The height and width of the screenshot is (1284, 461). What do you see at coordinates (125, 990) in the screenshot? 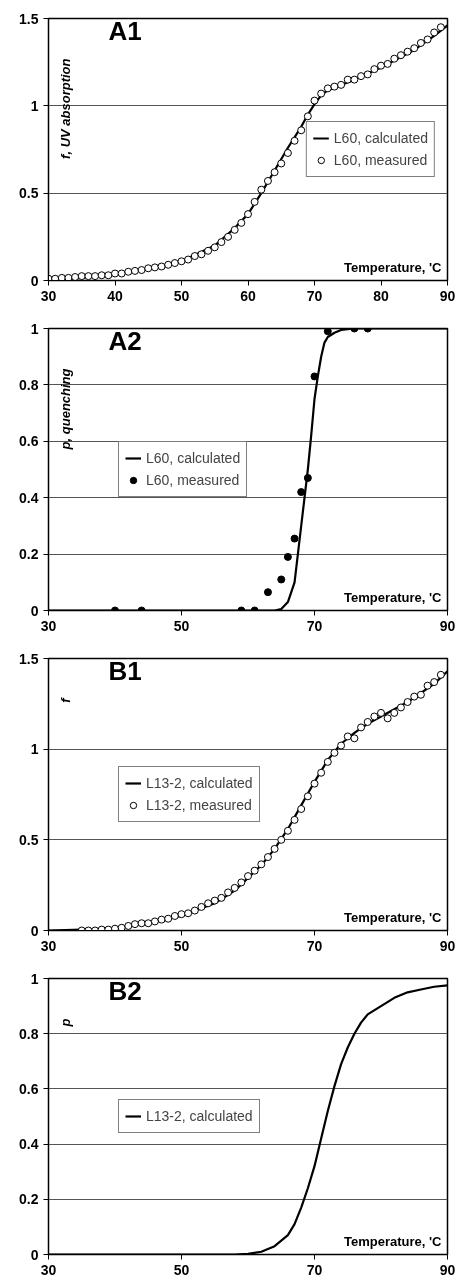
I see `chart-title: B2` at bounding box center [125, 990].